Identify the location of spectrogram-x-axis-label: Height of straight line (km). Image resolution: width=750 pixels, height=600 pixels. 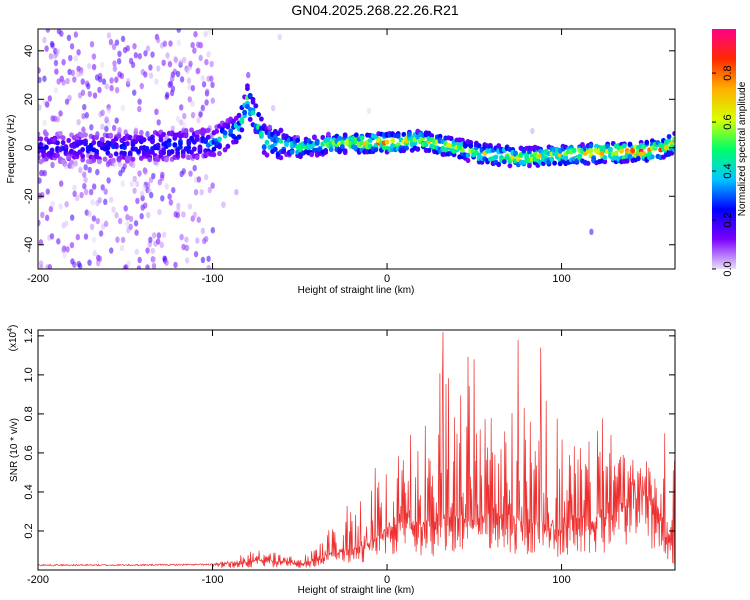
(356, 290).